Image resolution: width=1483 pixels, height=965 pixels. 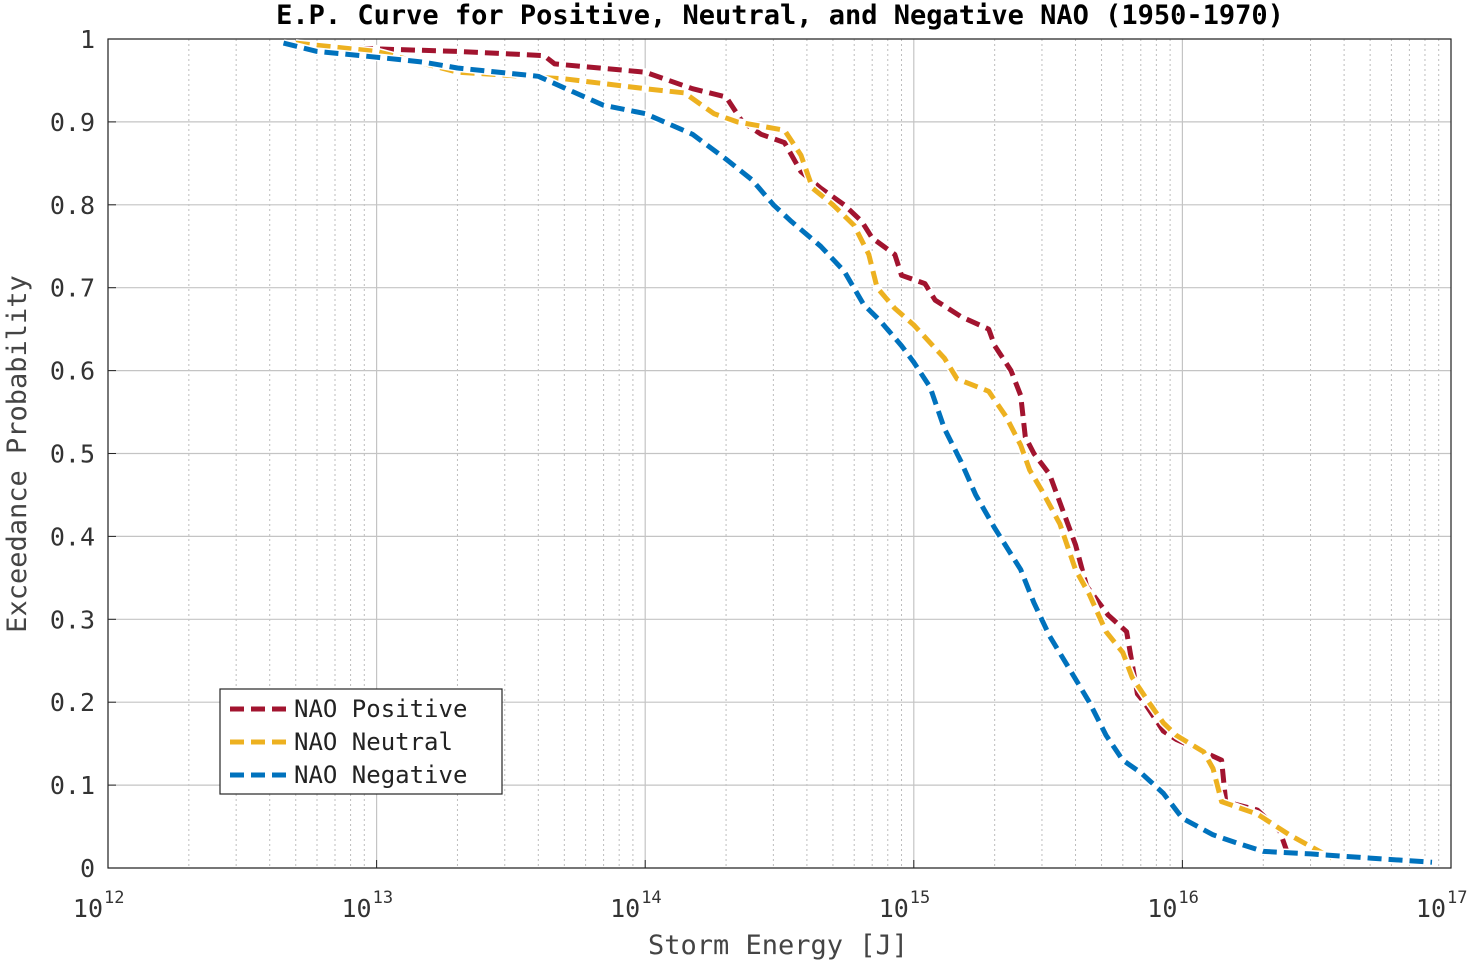 What do you see at coordinates (383, 898) in the screenshot?
I see `x-tick-exponent: 13` at bounding box center [383, 898].